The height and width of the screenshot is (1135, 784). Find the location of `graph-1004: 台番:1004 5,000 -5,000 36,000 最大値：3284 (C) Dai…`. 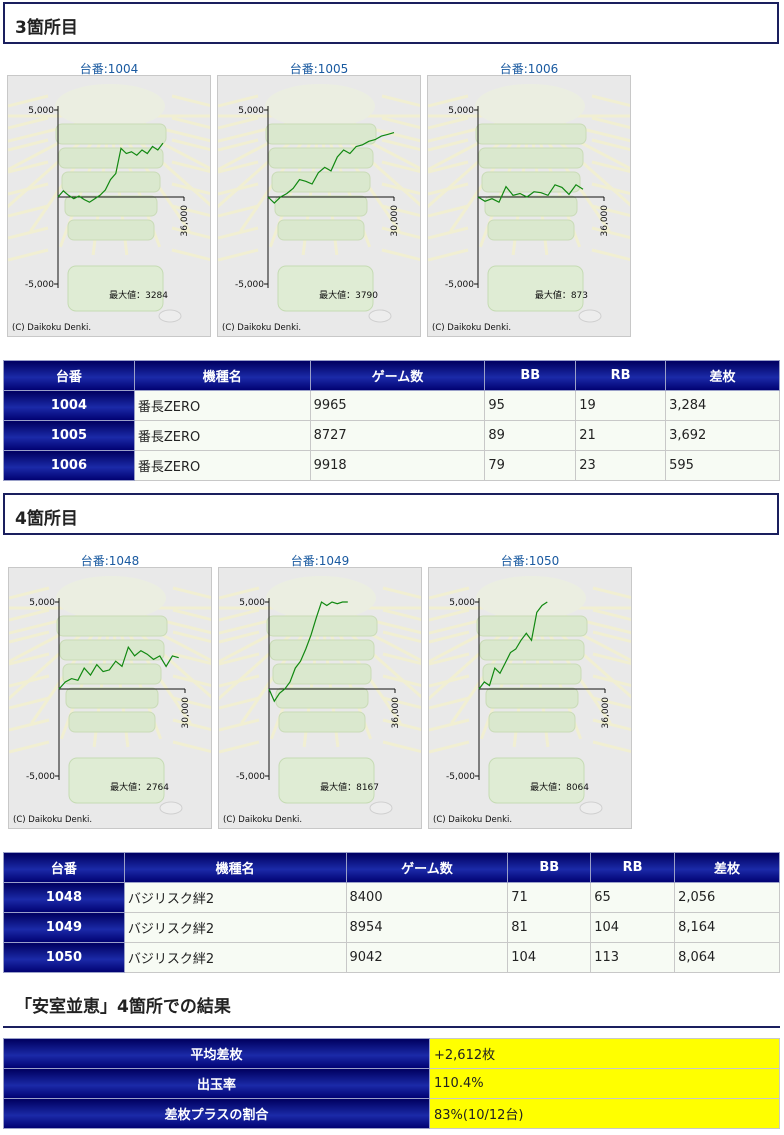

graph-1004: 台番:1004 5,000 -5,000 36,000 最大値：3284 (C) Dai… is located at coordinates (109, 205).